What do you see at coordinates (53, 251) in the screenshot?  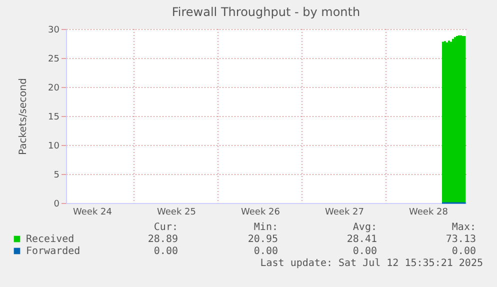 I see `legend-label: Forwarded` at bounding box center [53, 251].